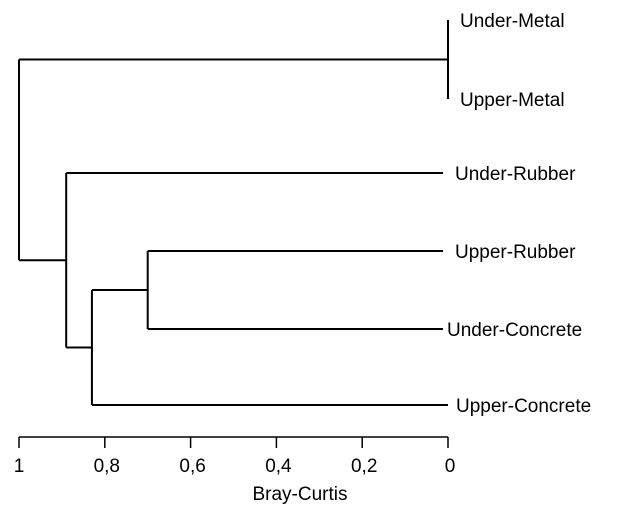 The height and width of the screenshot is (518, 634). I want to click on leaf-label-um: Under-Metal, so click(512, 21).